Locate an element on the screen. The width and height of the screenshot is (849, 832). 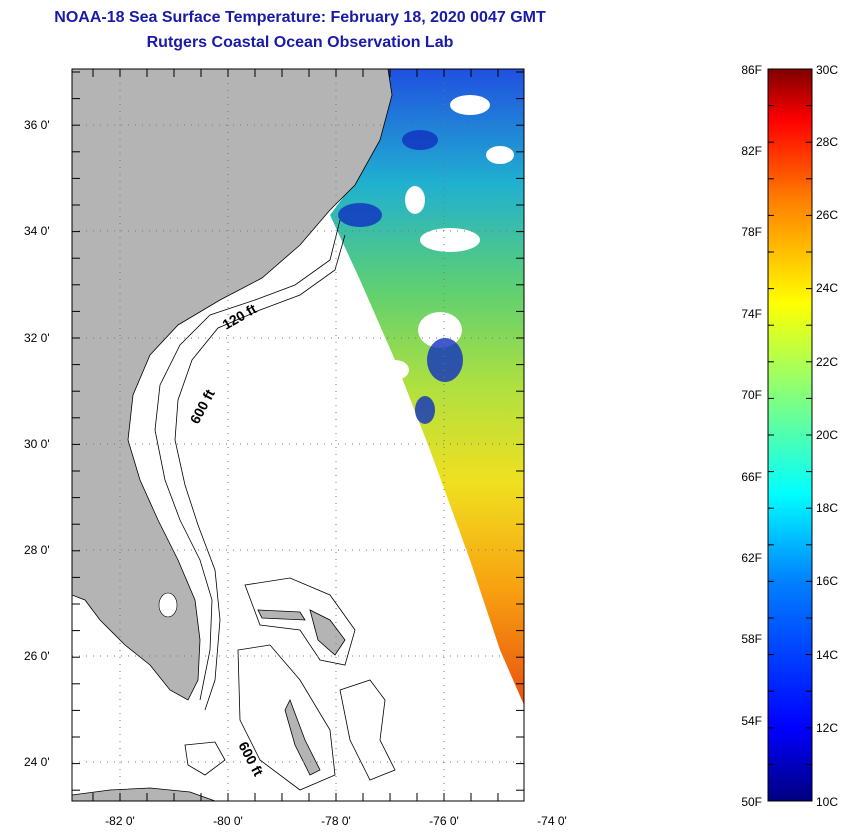
f-label: 62F is located at coordinates (751, 558).